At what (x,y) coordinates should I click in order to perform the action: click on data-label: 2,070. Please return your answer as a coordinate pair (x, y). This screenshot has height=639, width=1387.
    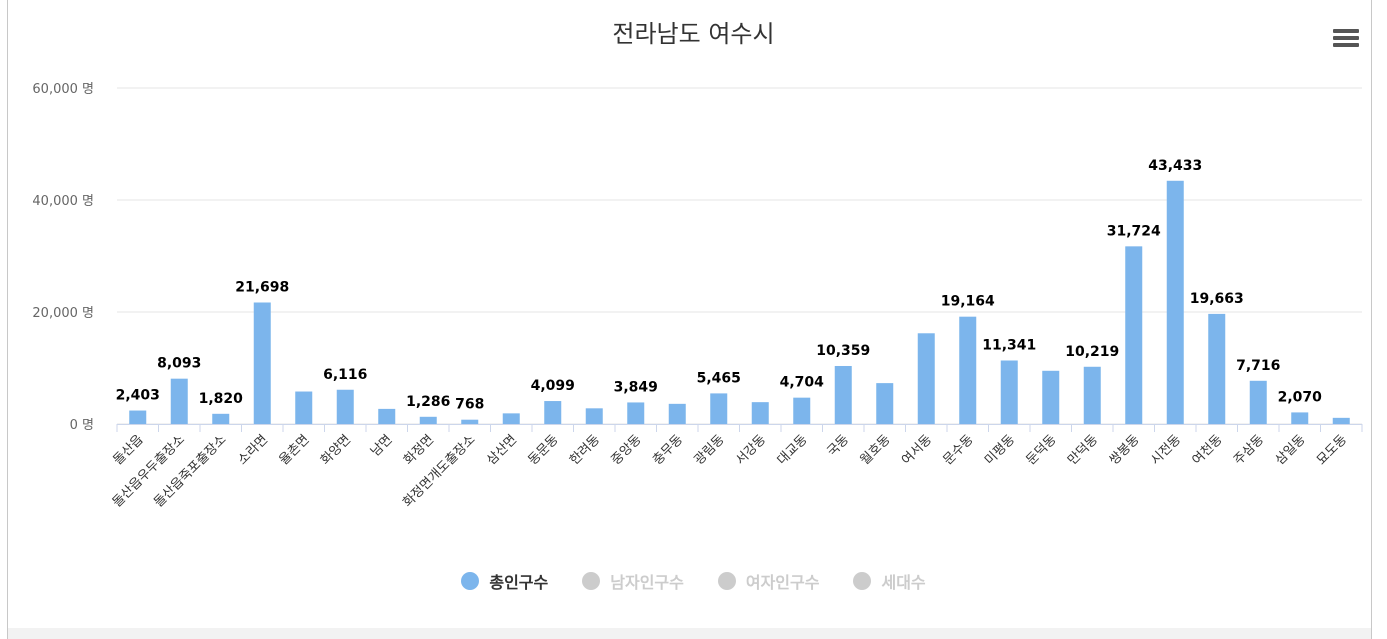
    Looking at the image, I should click on (1300, 397).